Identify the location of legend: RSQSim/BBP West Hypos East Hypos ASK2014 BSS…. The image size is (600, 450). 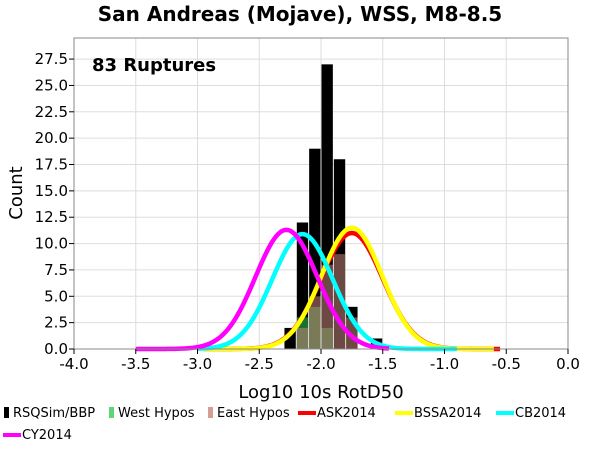
(284, 424).